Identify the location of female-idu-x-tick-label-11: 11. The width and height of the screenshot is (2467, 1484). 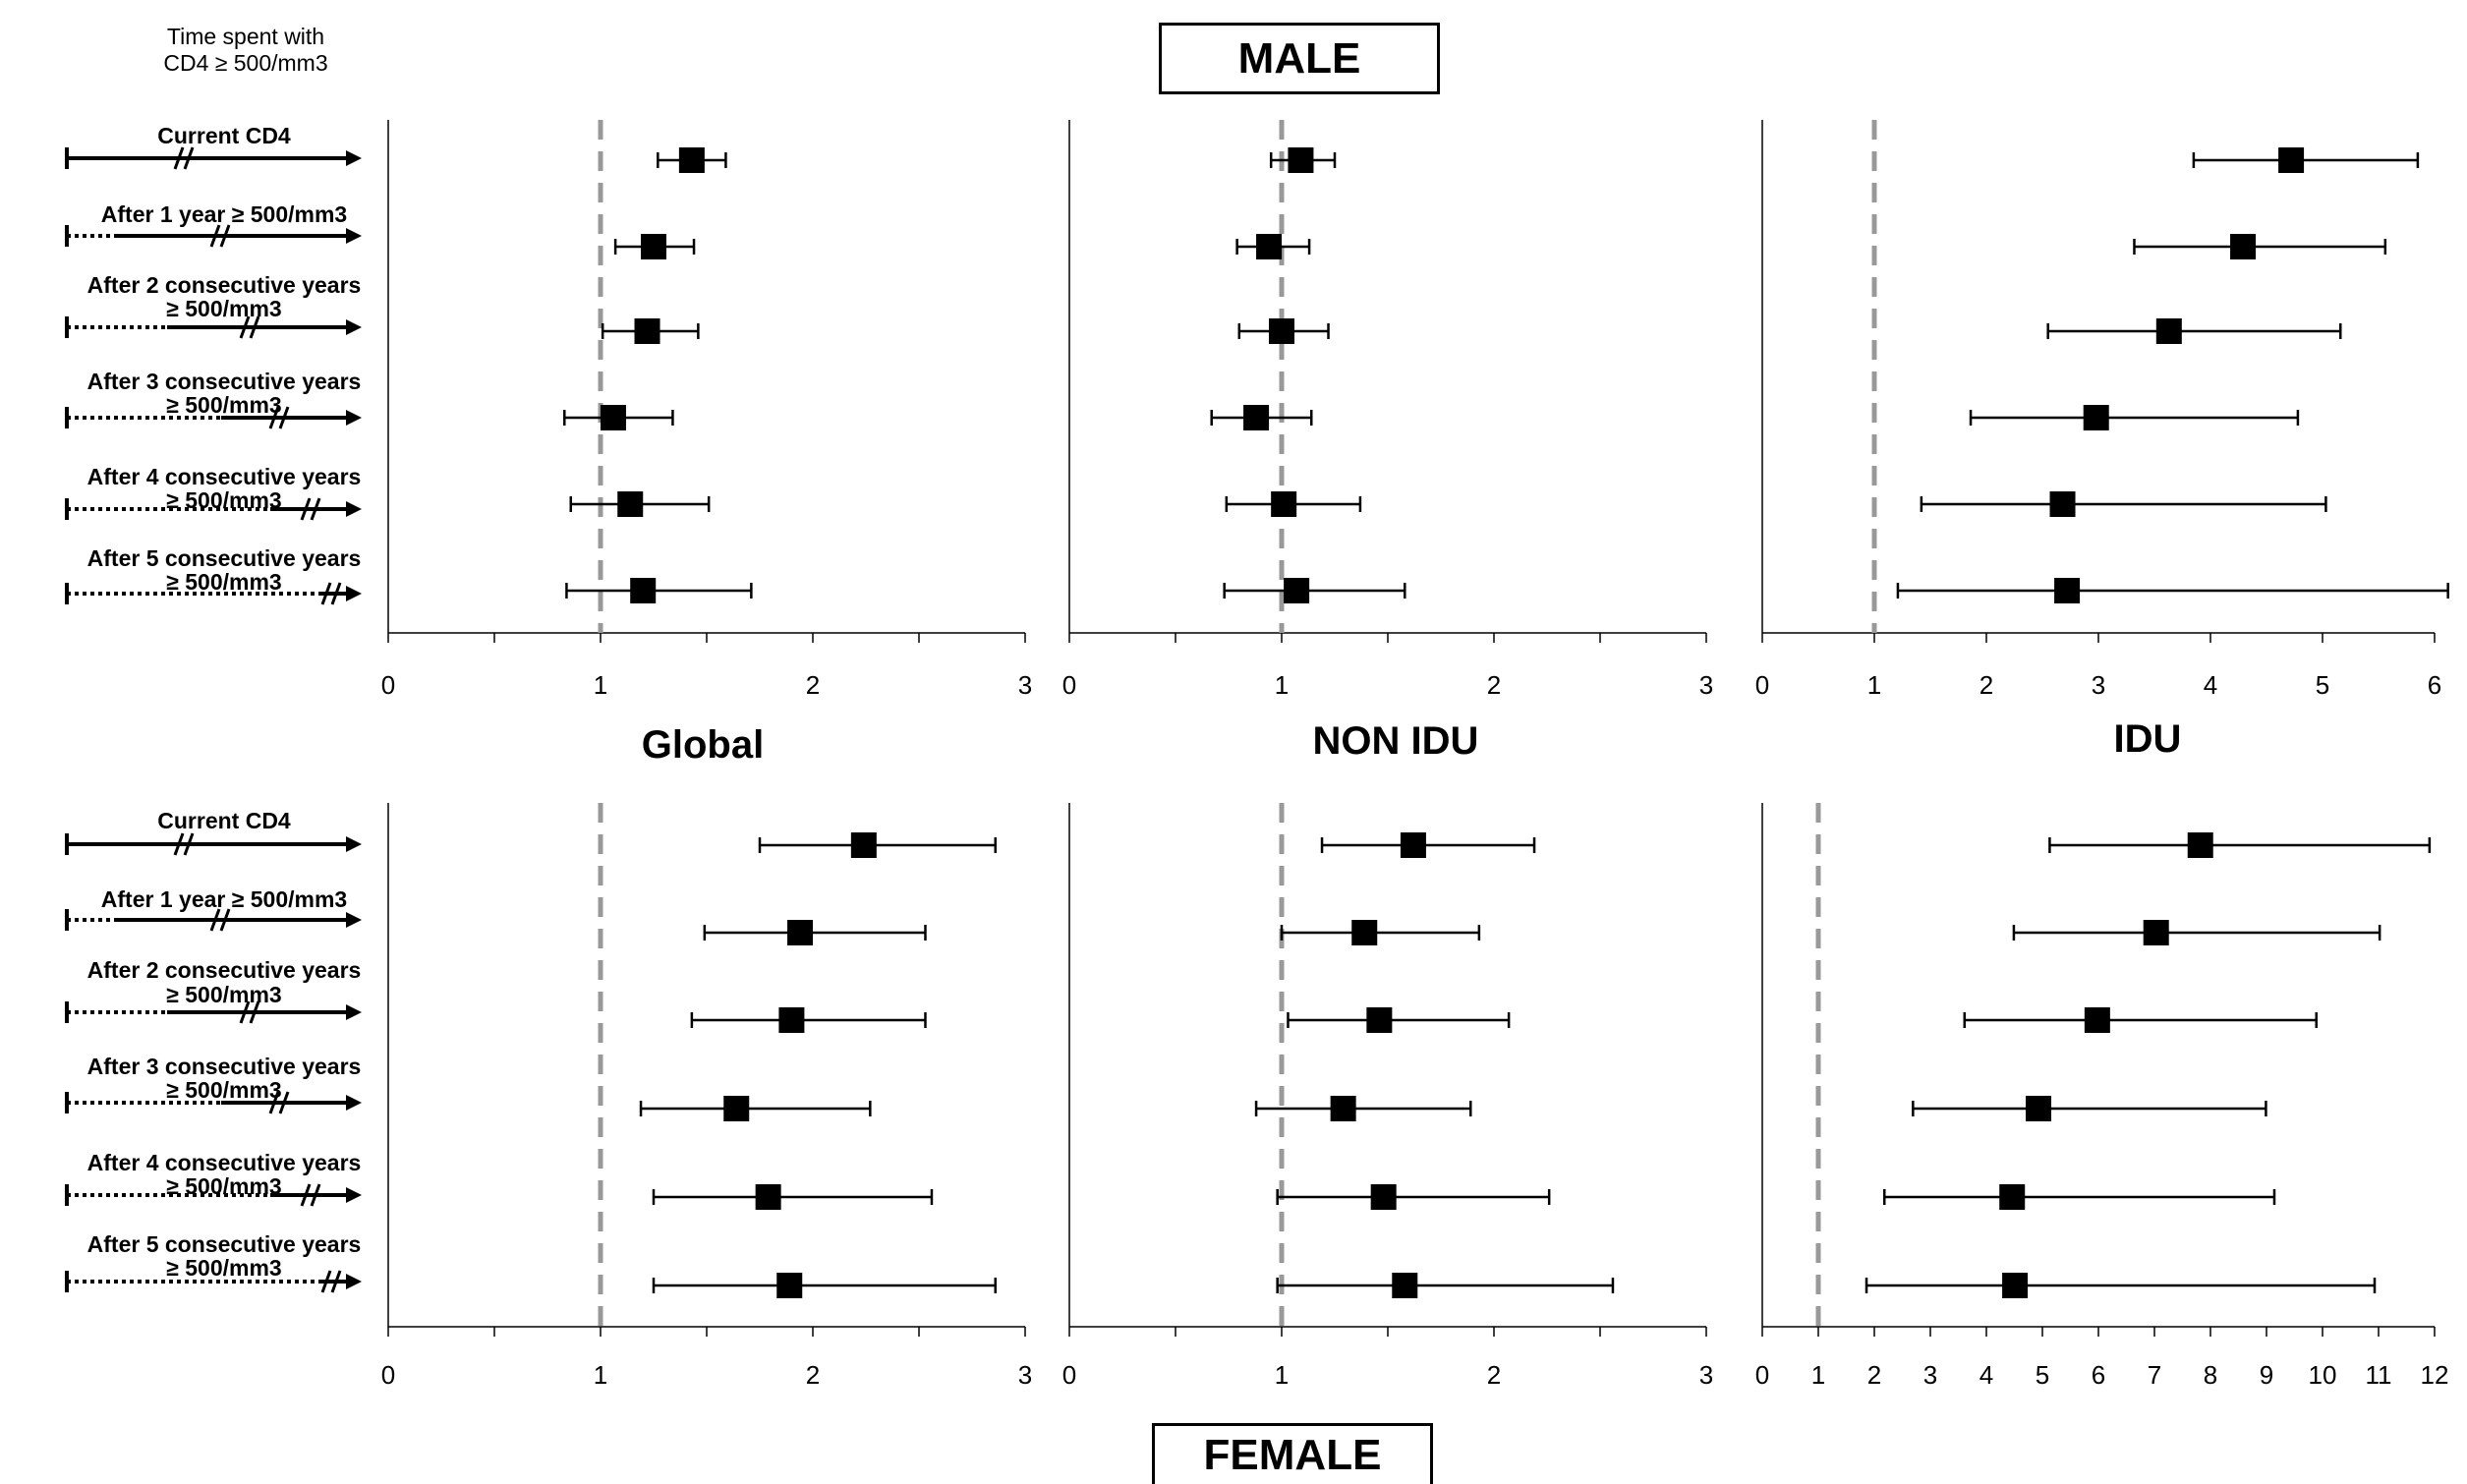
(2379, 1375).